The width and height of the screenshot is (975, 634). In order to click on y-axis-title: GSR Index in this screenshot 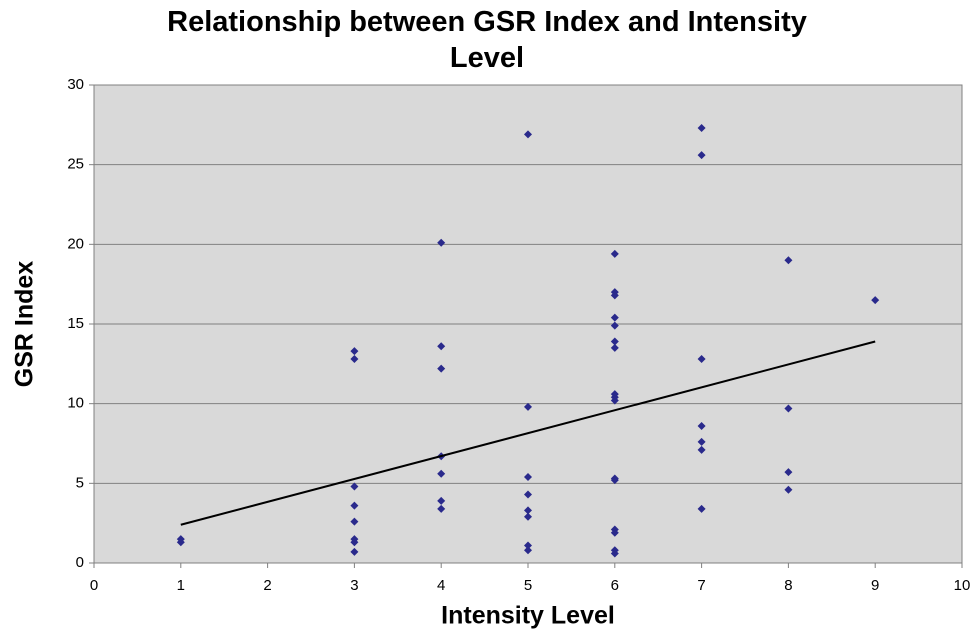, I will do `click(25, 324)`.